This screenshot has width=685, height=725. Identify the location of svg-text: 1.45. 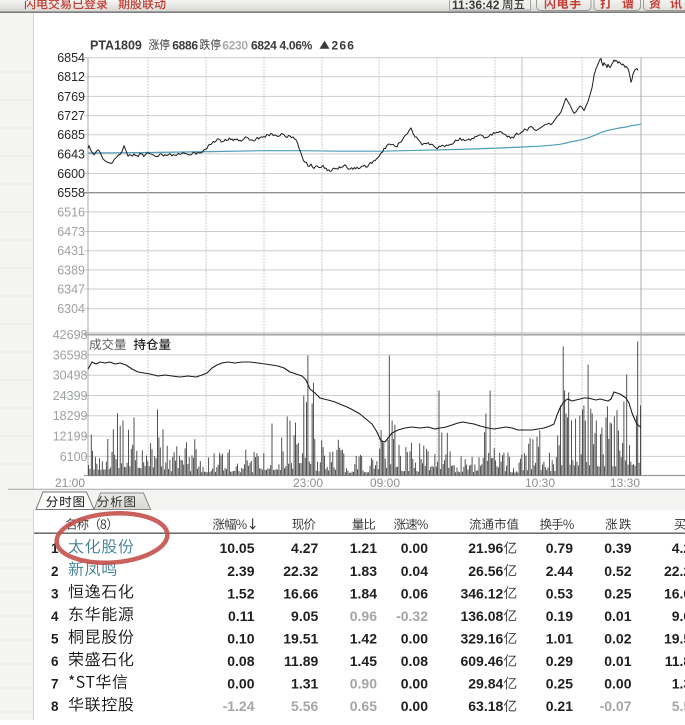
(363, 661).